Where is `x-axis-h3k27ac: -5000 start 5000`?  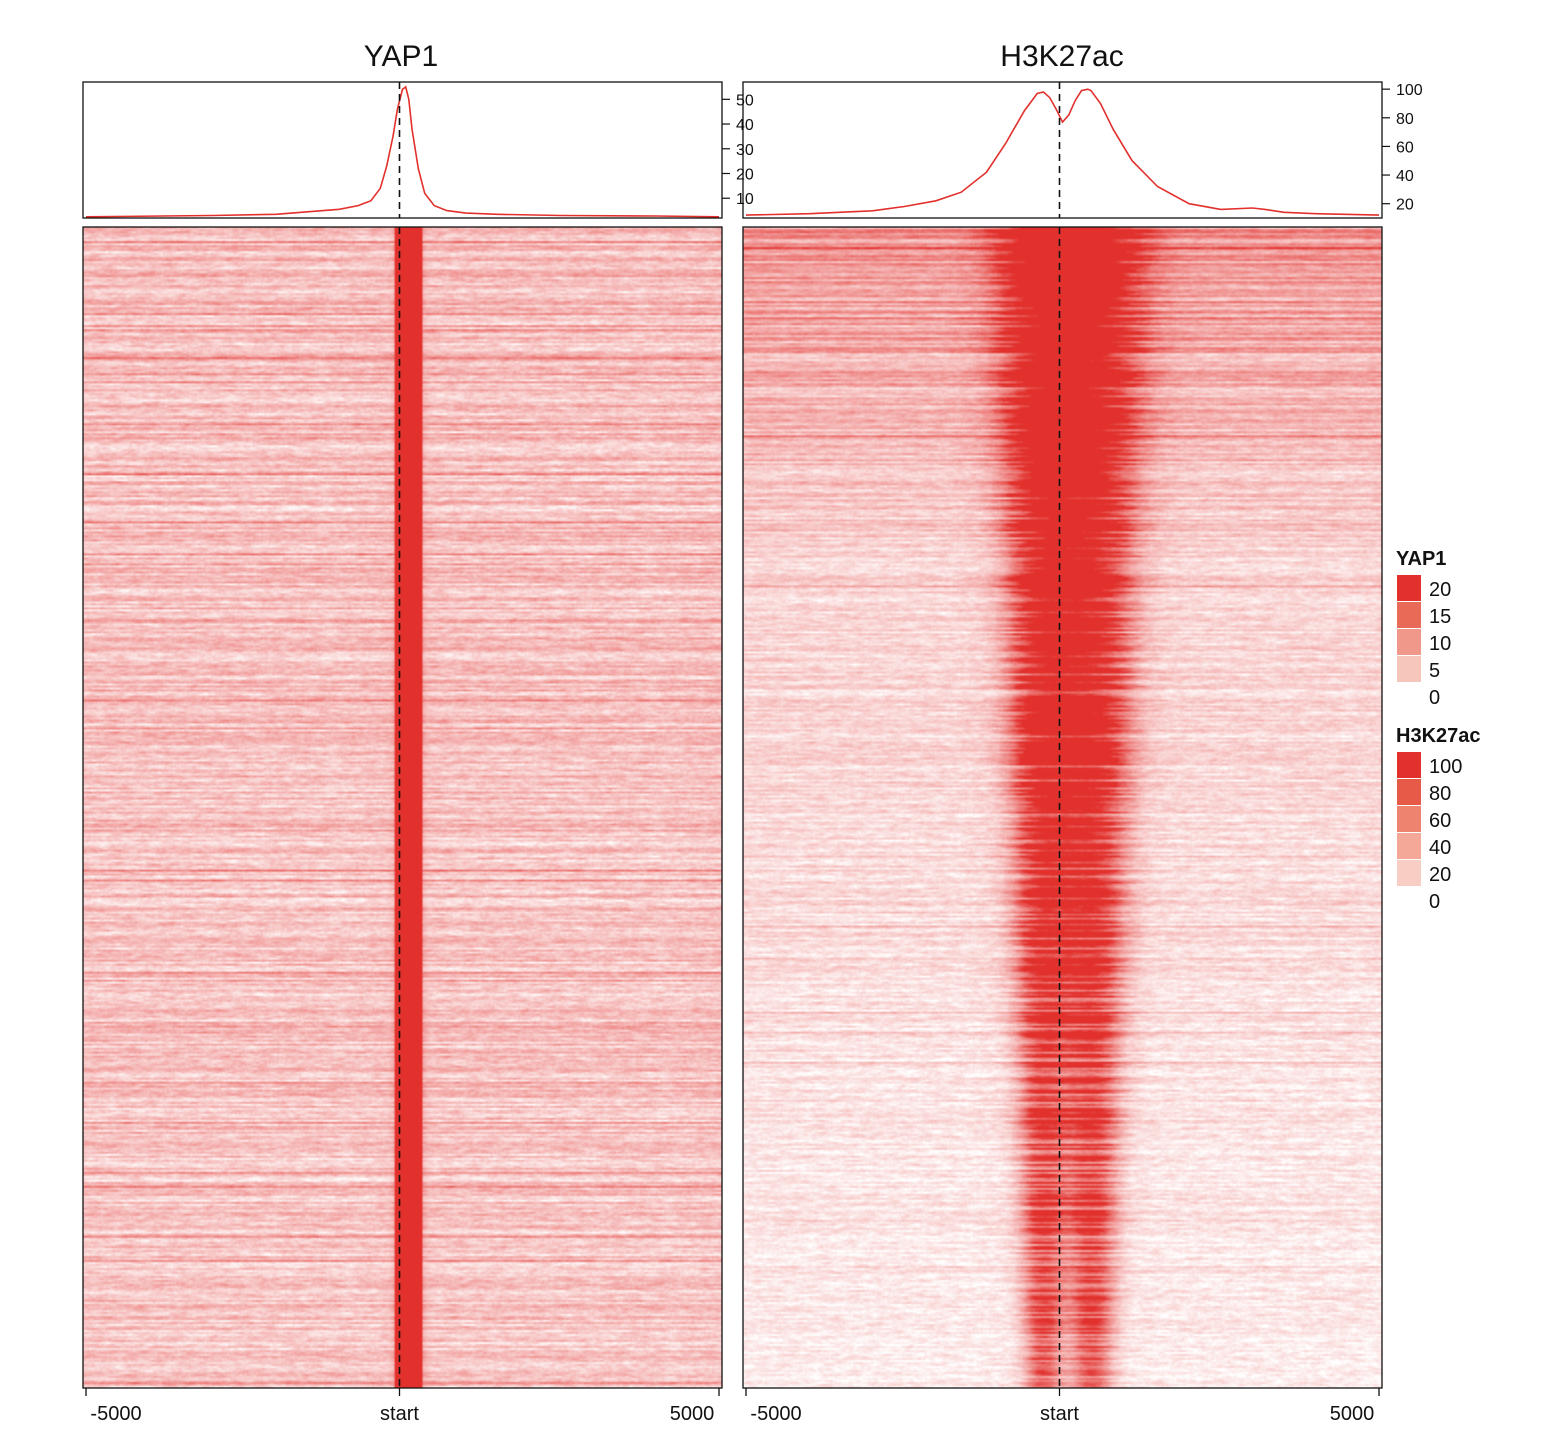 x-axis-h3k27ac: -5000 start 5000 is located at coordinates (1062, 1406).